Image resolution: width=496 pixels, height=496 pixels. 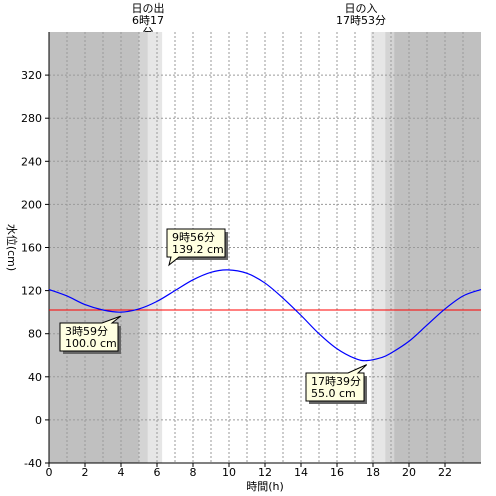 I want to click on x-tick-label: 20, so click(x=409, y=472).